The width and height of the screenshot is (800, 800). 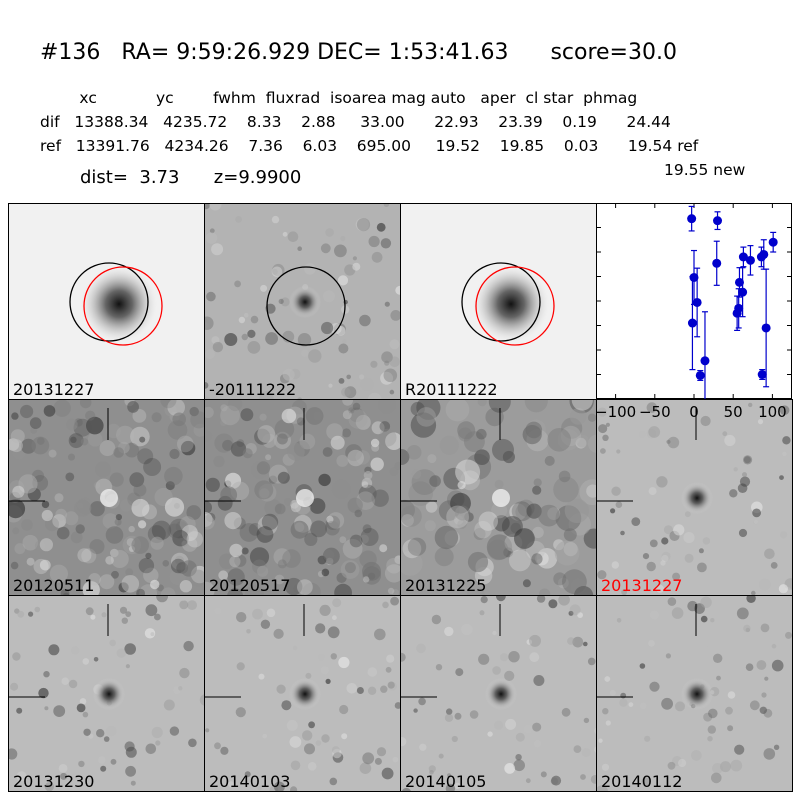 I want to click on x-tick-label: −50, so click(x=655, y=412).